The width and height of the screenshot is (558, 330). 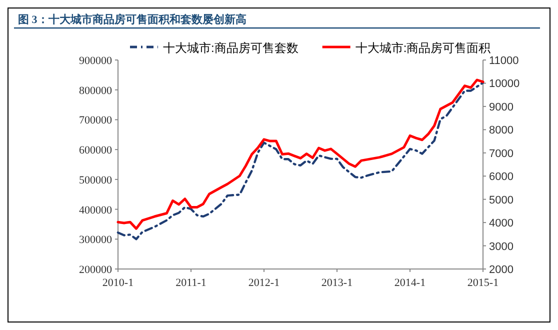 I want to click on y-tick-label: 600000, so click(x=95, y=150).